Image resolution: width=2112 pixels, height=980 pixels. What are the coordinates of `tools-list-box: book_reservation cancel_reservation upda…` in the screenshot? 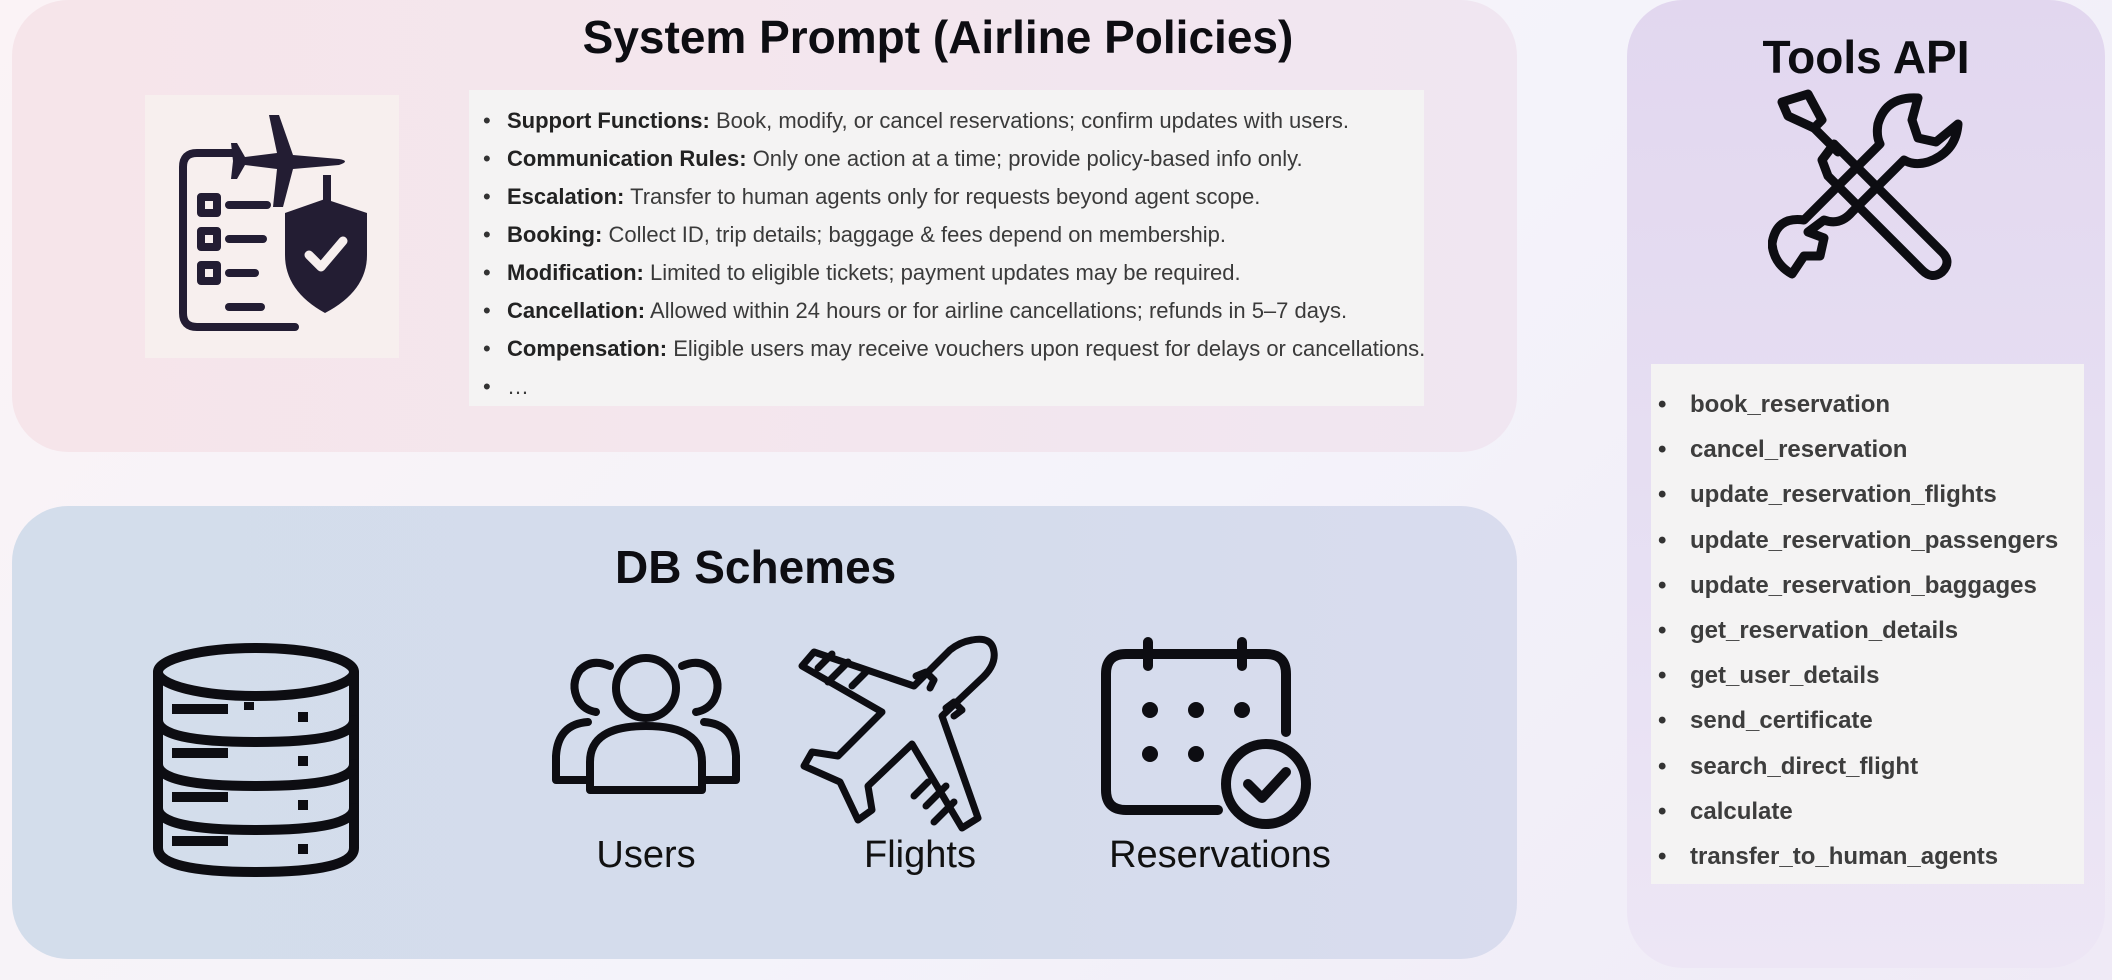 It's located at (1867, 624).